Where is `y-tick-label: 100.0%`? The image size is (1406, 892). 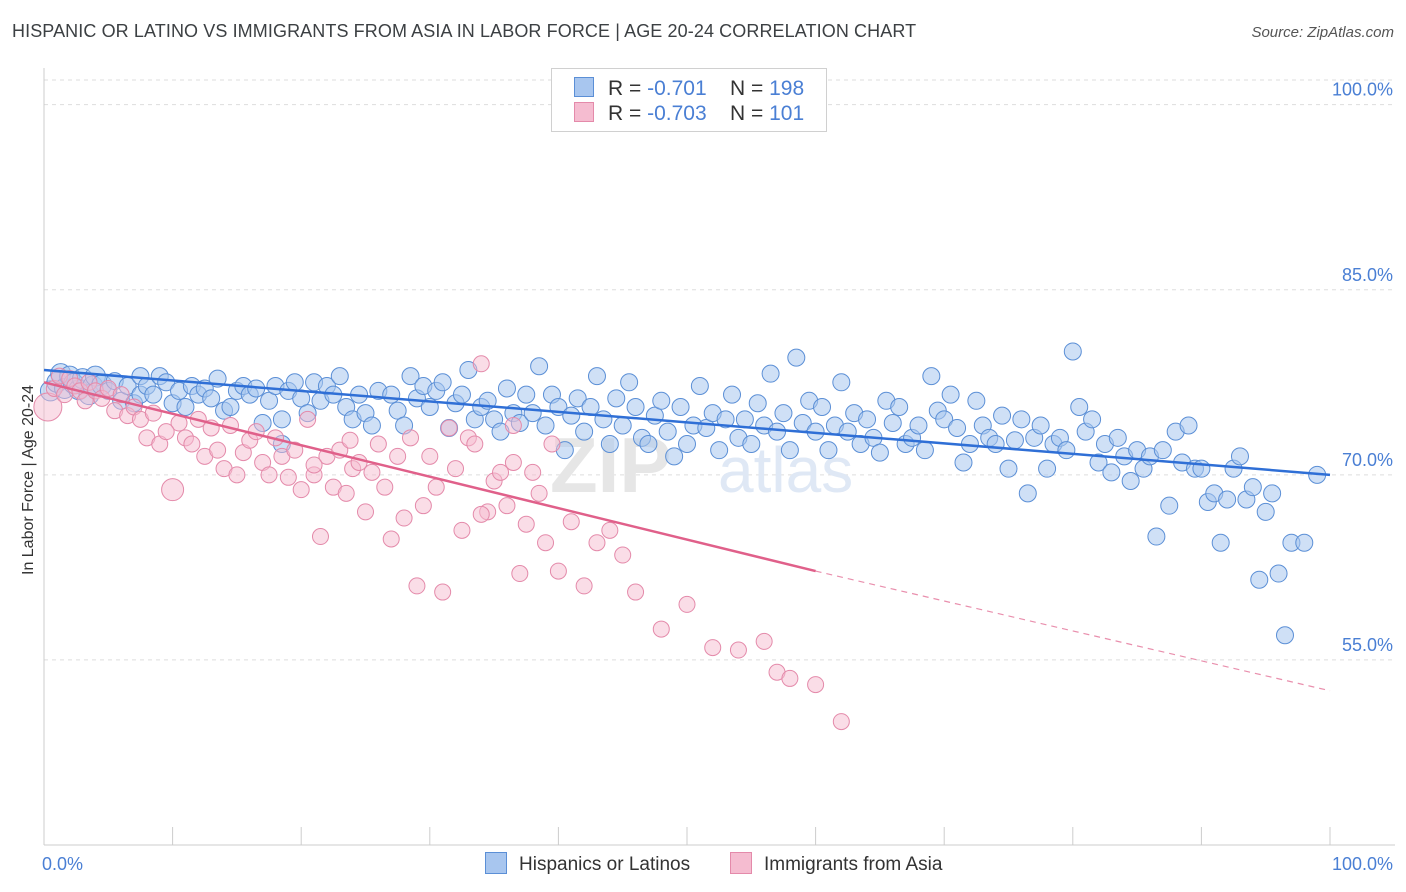
y-tick-label: 100.0% is located at coordinates (1362, 90).